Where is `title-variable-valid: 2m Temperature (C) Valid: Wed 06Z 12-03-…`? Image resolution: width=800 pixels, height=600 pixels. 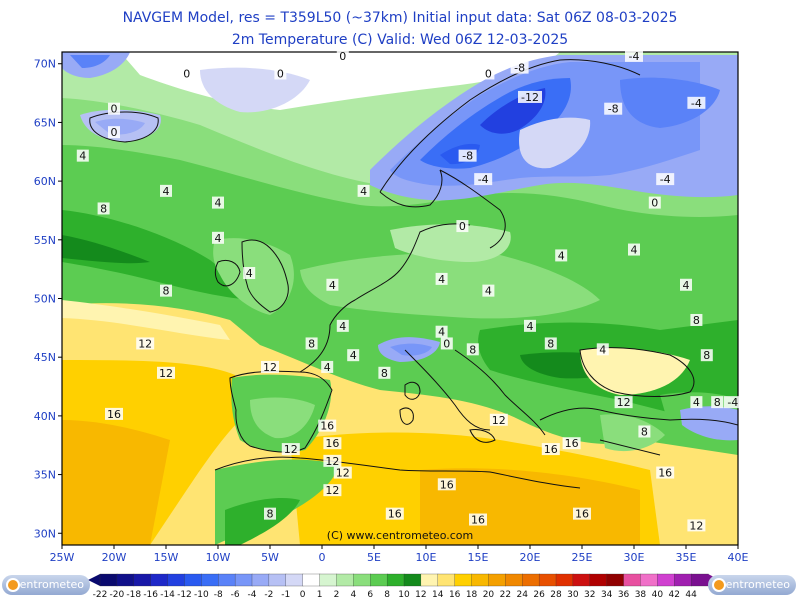 title-variable-valid: 2m Temperature (C) Valid: Wed 06Z 12-03-… is located at coordinates (400, 40).